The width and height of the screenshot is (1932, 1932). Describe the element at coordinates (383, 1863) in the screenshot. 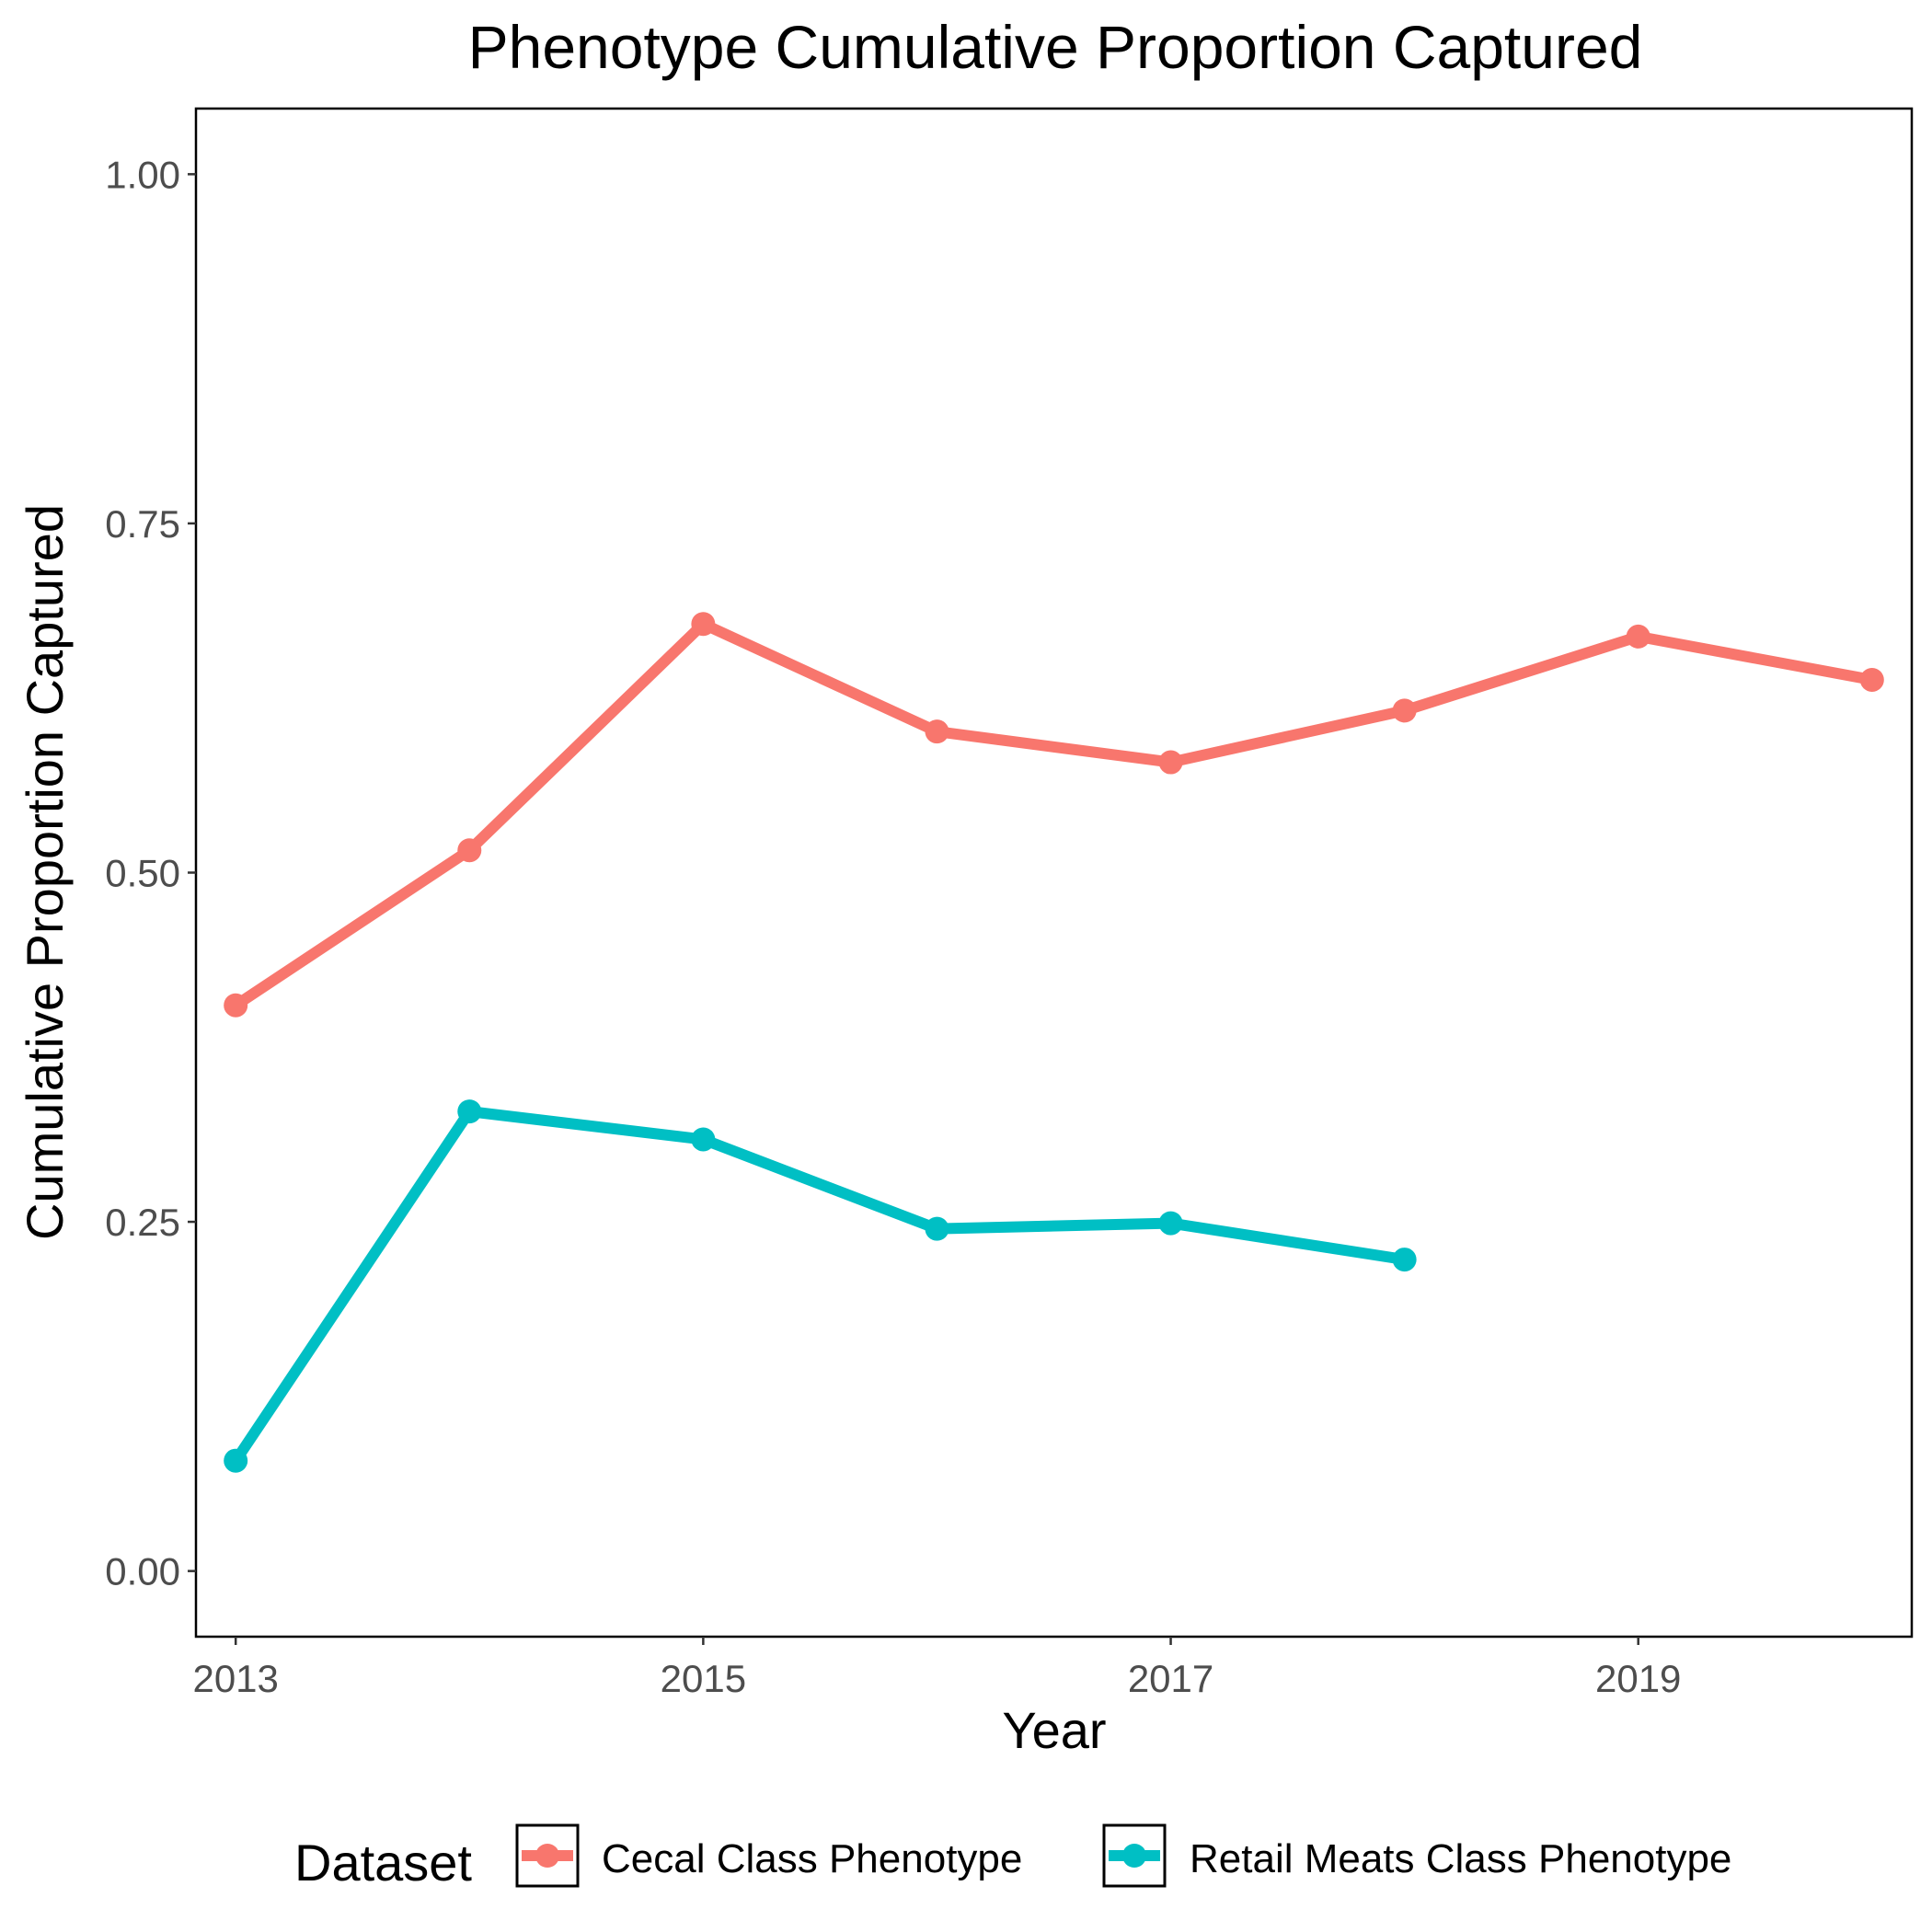

I see `legend-title: Dataset` at that location.